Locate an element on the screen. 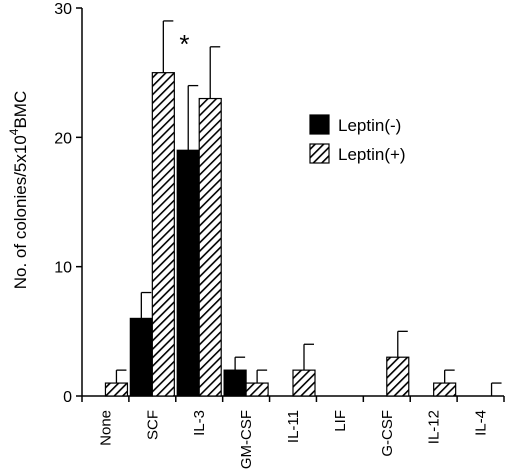 This screenshot has width=520, height=476. x-category-label: IL-4 is located at coordinates (481, 423).